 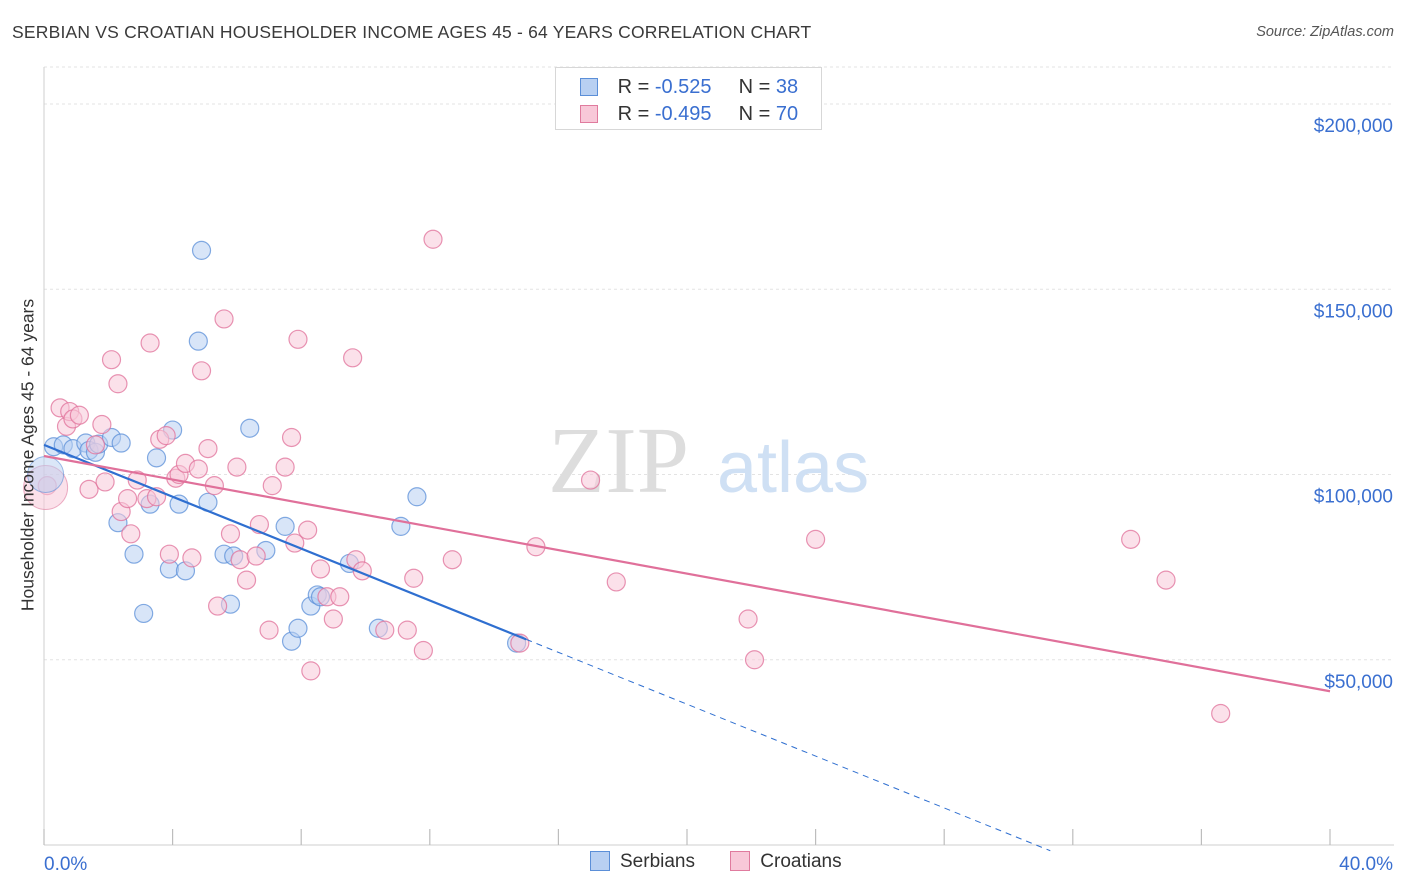 I want to click on source-label: Source: ZipAtlas.com, so click(x=1325, y=32).